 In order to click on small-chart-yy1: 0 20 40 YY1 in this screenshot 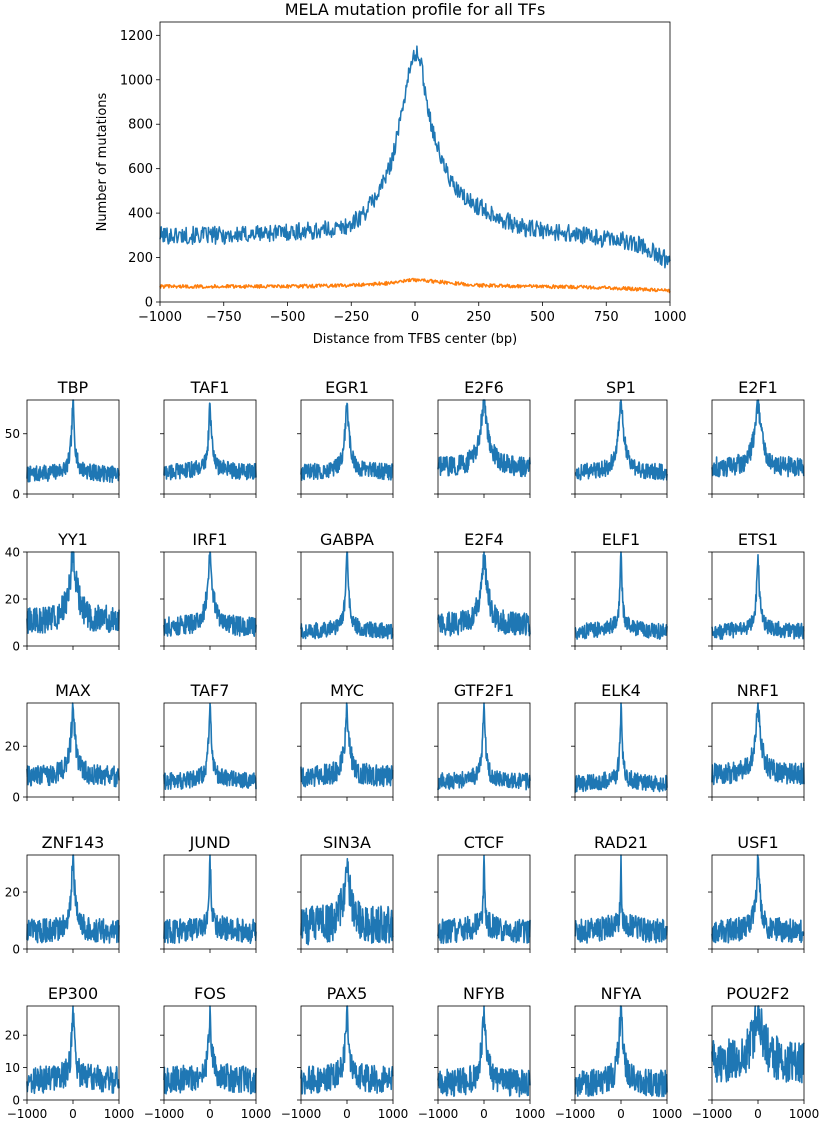, I will do `click(62, 592)`.